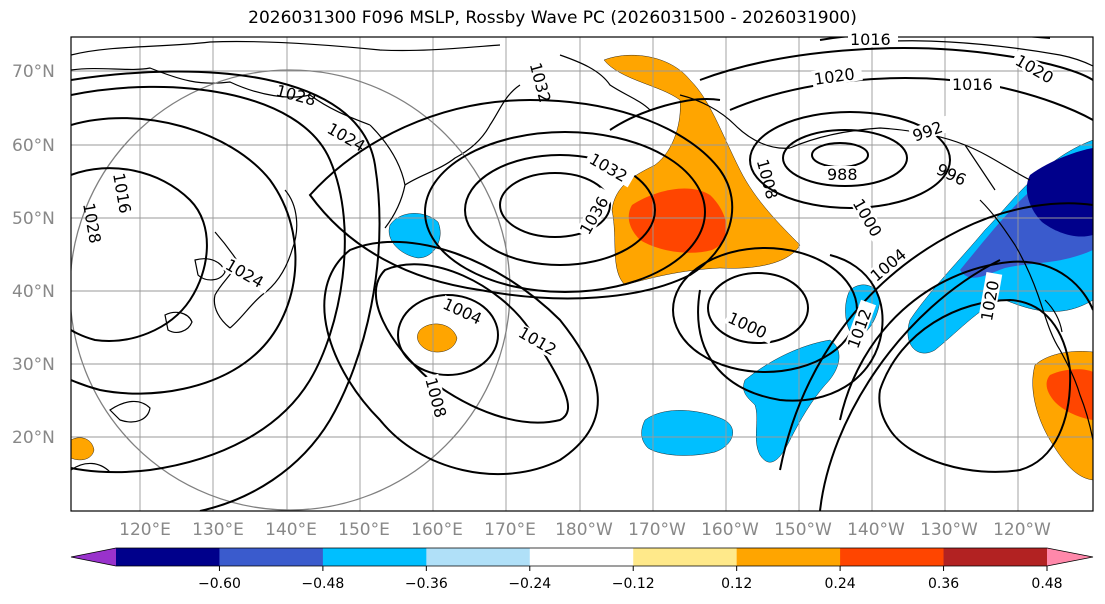 This screenshot has height=604, width=1105. Describe the element at coordinates (33, 365) in the screenshot. I see `lat-label: 30°N` at that location.